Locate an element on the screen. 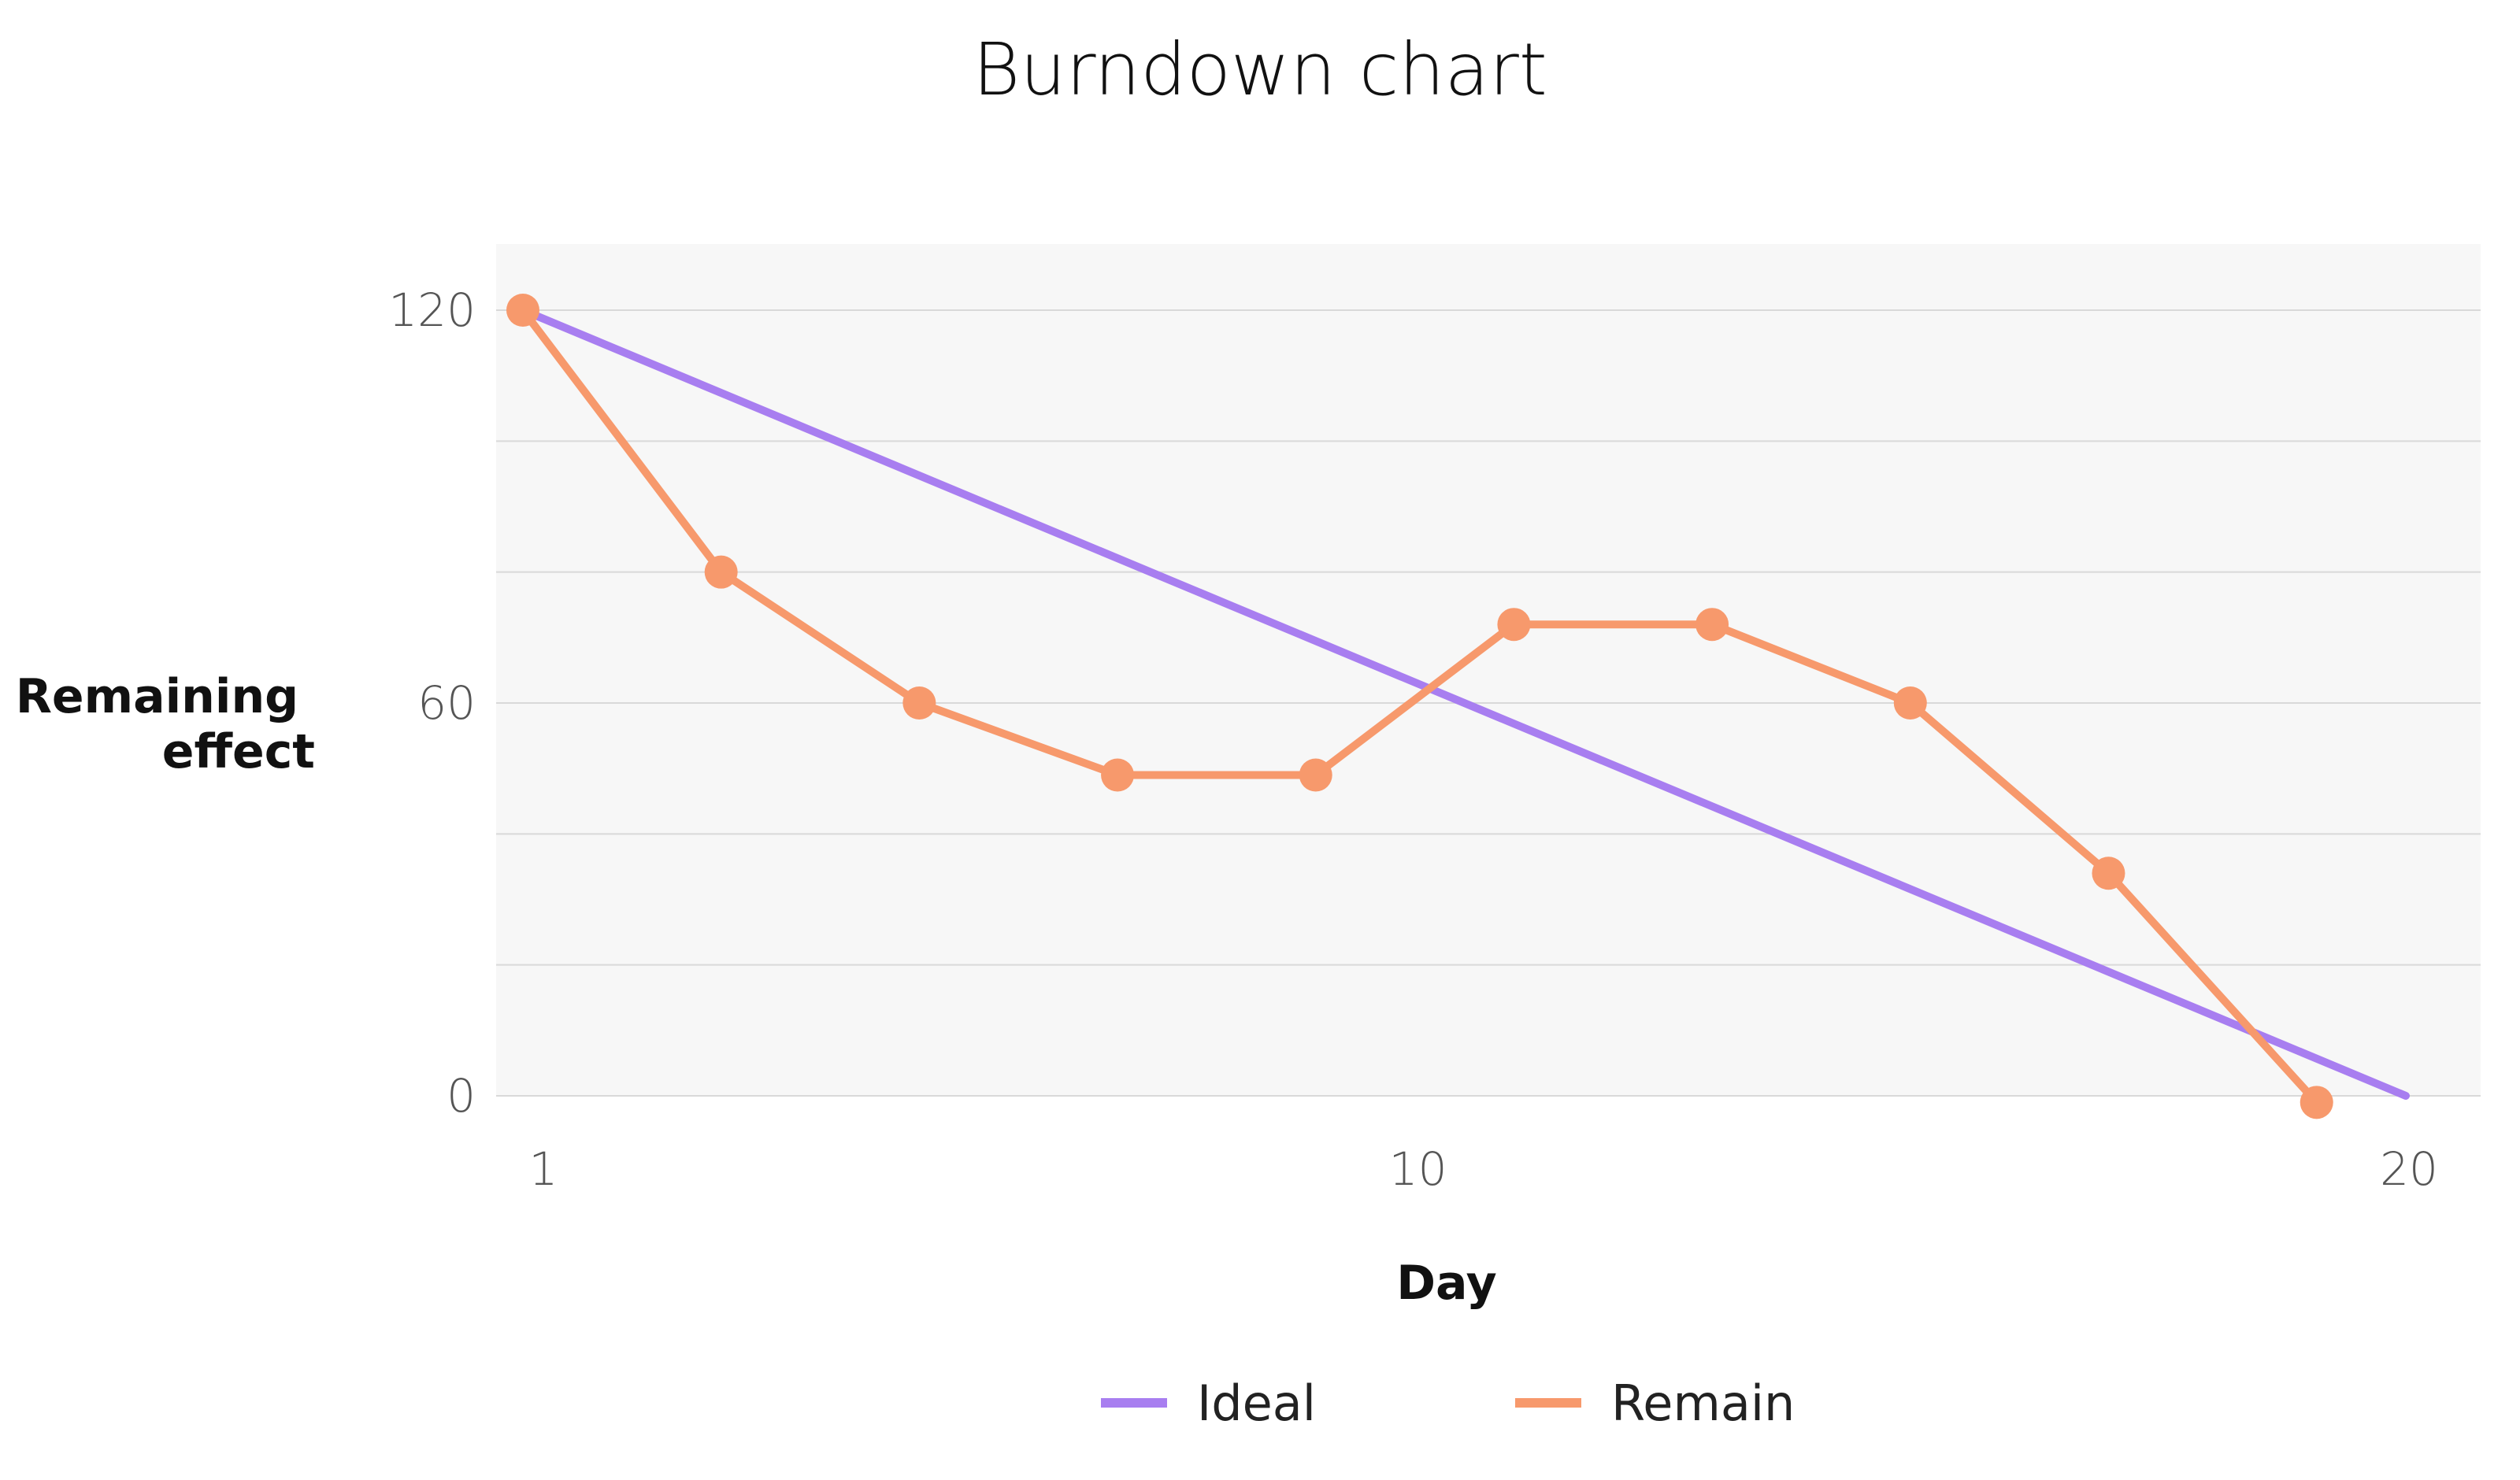  y-axis-label: Remaining effect is located at coordinates (165, 724).